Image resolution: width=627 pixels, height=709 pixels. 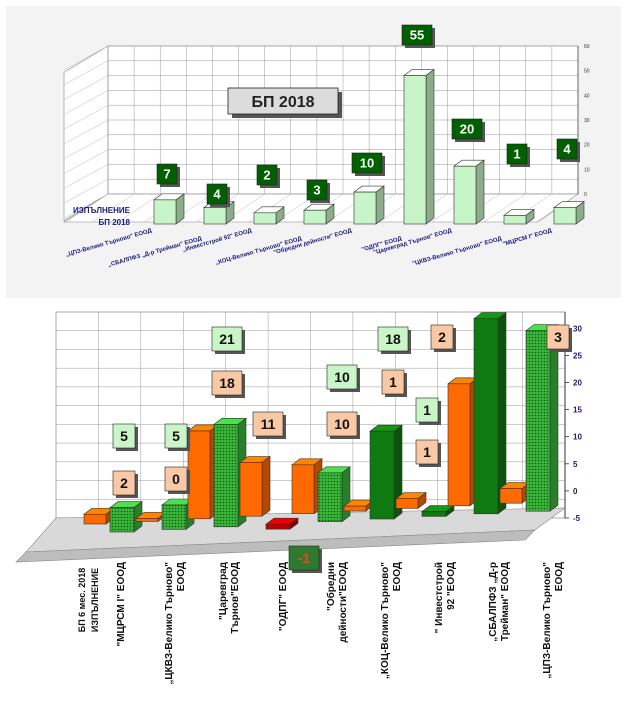 What do you see at coordinates (587, 170) in the screenshot?
I see `top-ytick-label: 10` at bounding box center [587, 170].